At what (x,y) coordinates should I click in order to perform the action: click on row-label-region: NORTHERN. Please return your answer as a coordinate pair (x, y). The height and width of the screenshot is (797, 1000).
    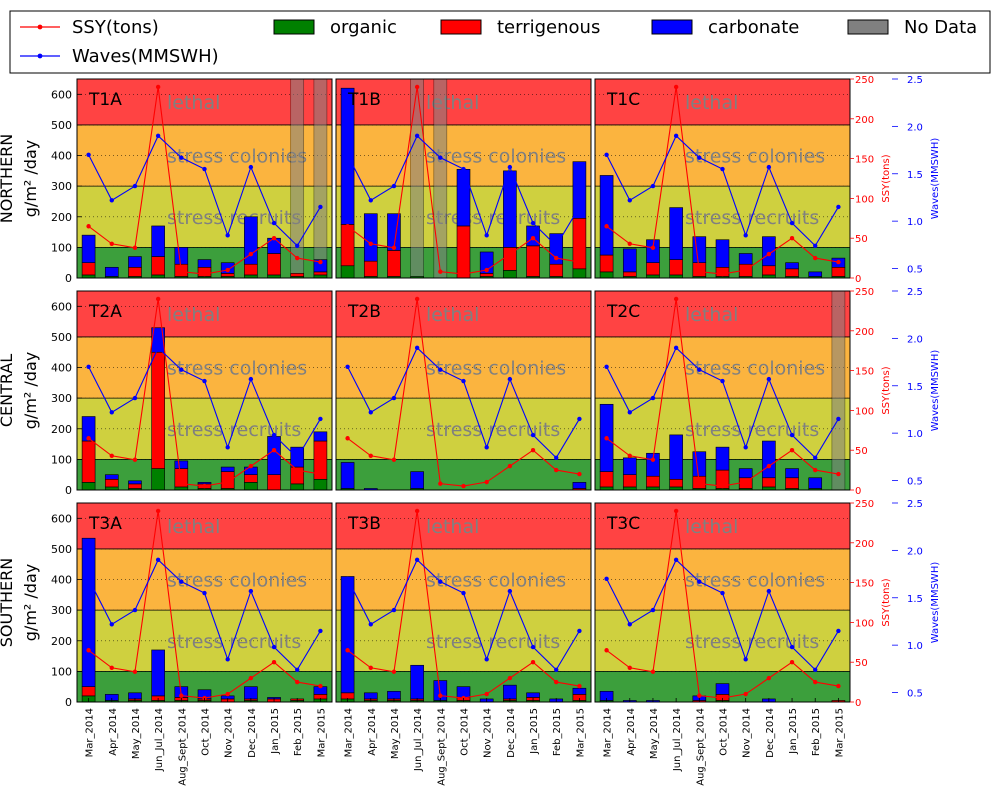
    Looking at the image, I should click on (8, 179).